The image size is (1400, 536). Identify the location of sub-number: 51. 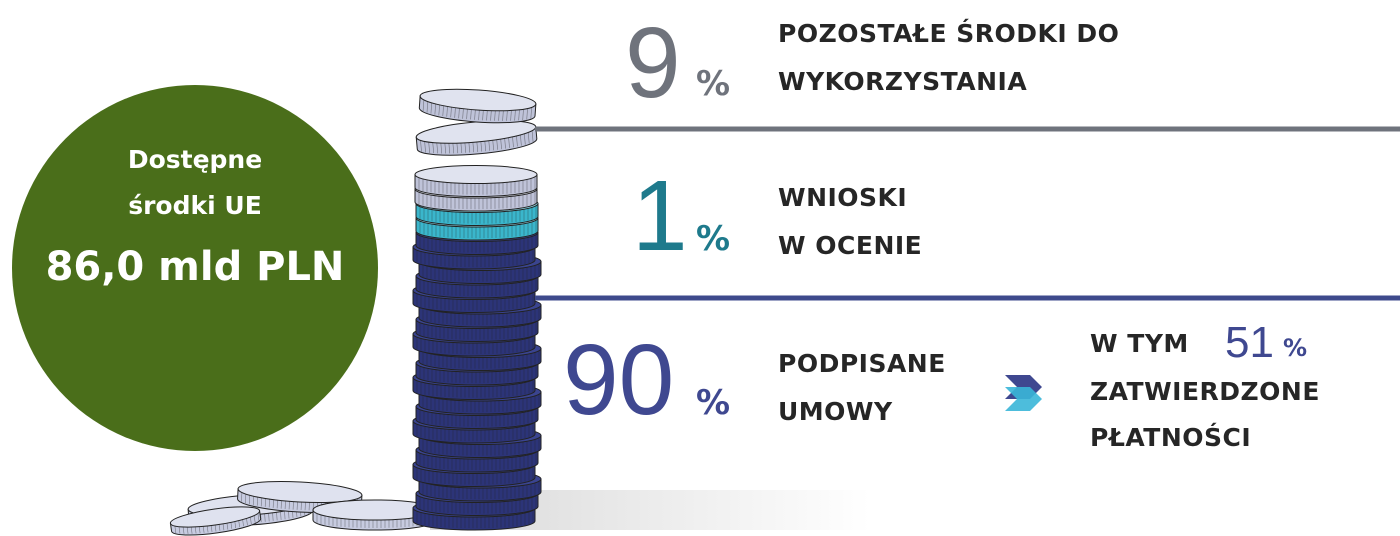
(1249, 342).